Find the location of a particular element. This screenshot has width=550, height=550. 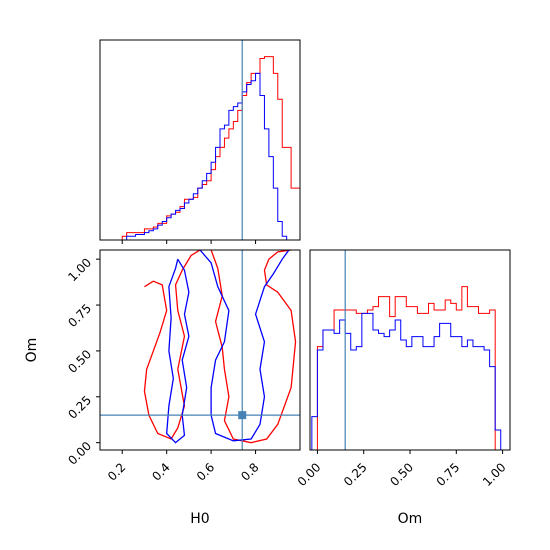

h0-marginal-panel is located at coordinates (208, 140).